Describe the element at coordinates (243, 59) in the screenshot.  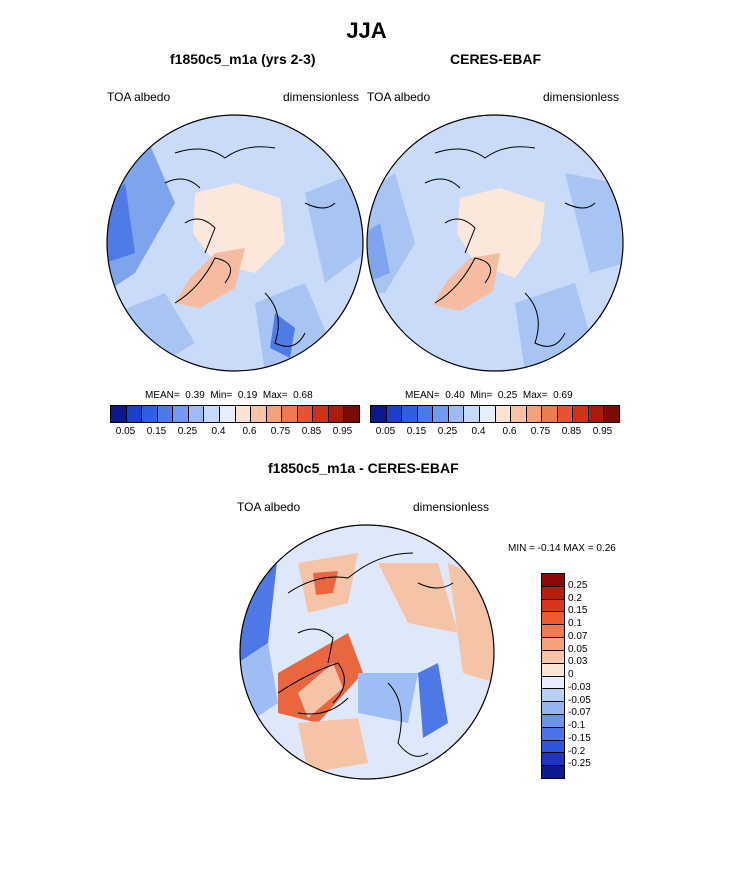
I see `panel1-title: f1850c5_m1a (yrs 2-3)` at that location.